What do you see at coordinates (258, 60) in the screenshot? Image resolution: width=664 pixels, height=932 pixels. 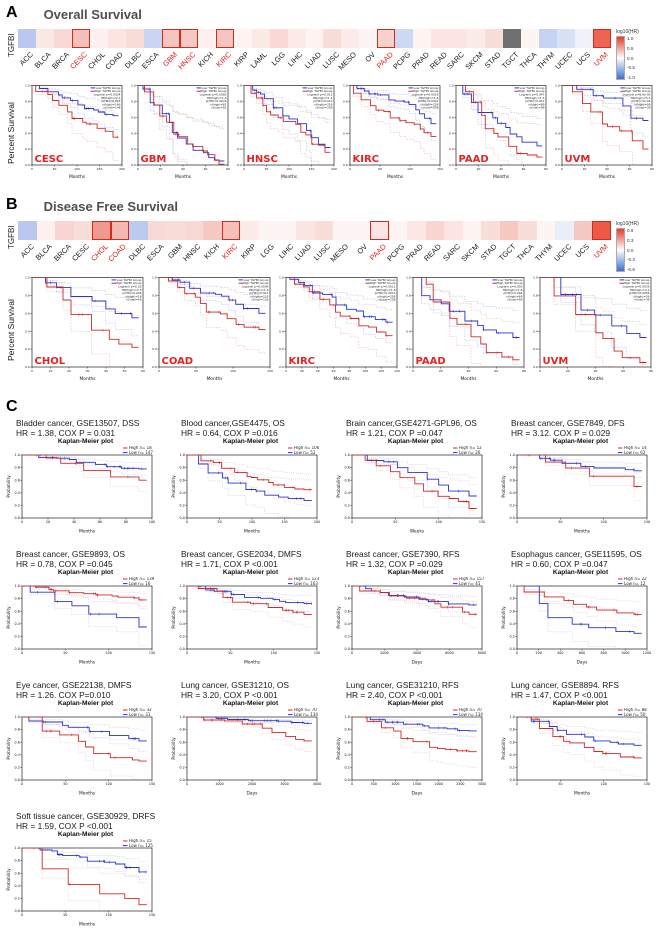 I see `cancer-label: LAML` at bounding box center [258, 60].